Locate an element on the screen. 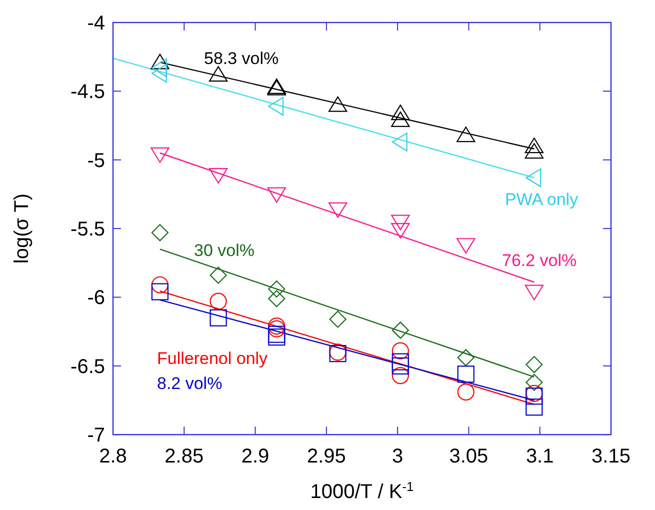  y-tick-label: -6.5 is located at coordinates (87, 367).